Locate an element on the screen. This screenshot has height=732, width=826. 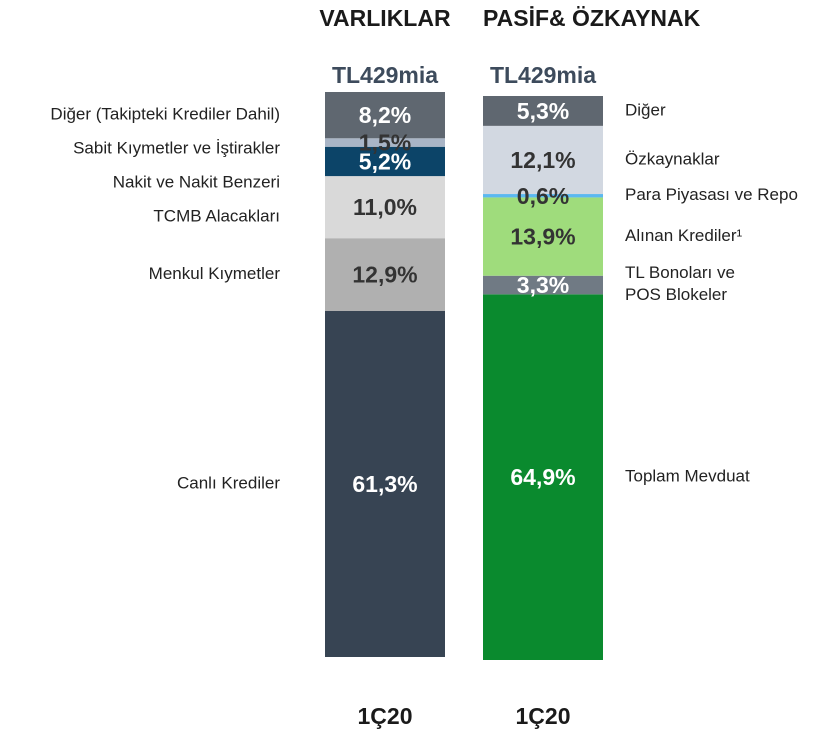
value-label: 11,0% is located at coordinates (385, 207).